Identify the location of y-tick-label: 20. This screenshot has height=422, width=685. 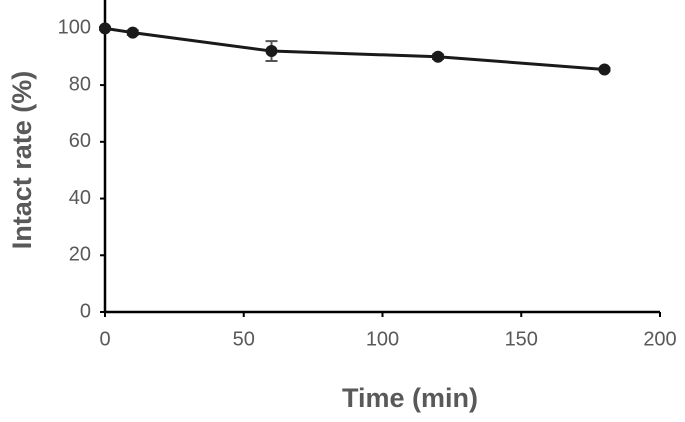
(80, 255).